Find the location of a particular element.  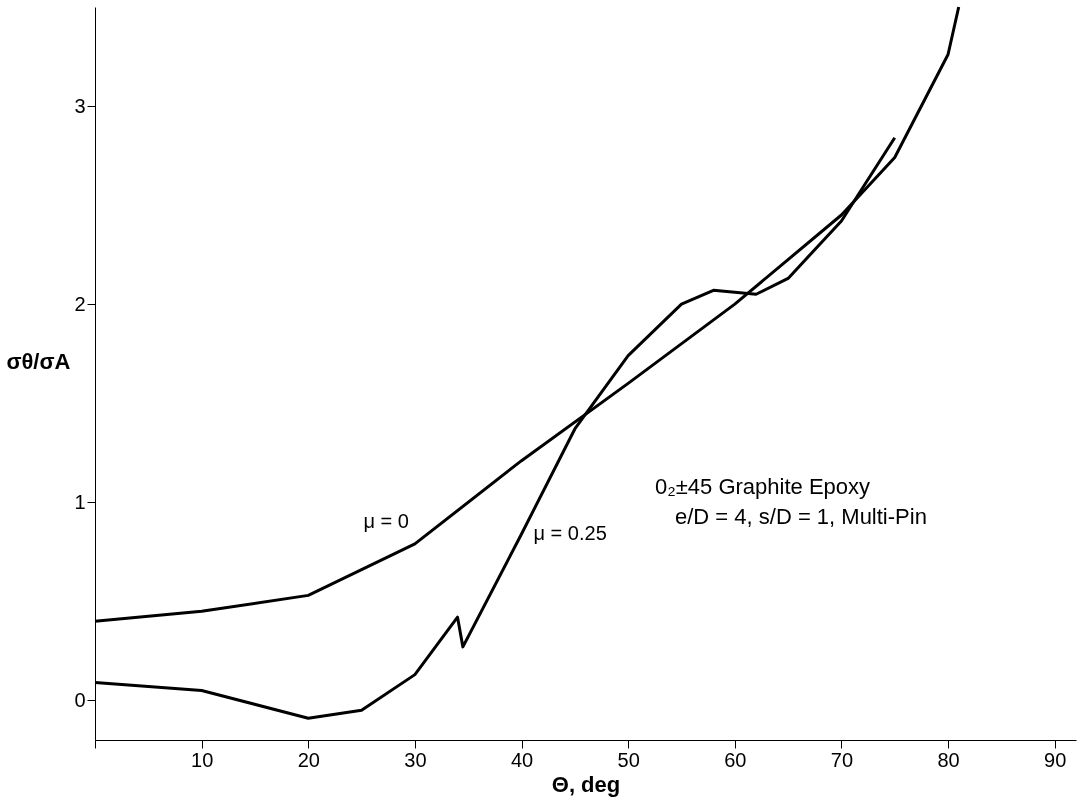

x-tick-label: 10 is located at coordinates (202, 759).